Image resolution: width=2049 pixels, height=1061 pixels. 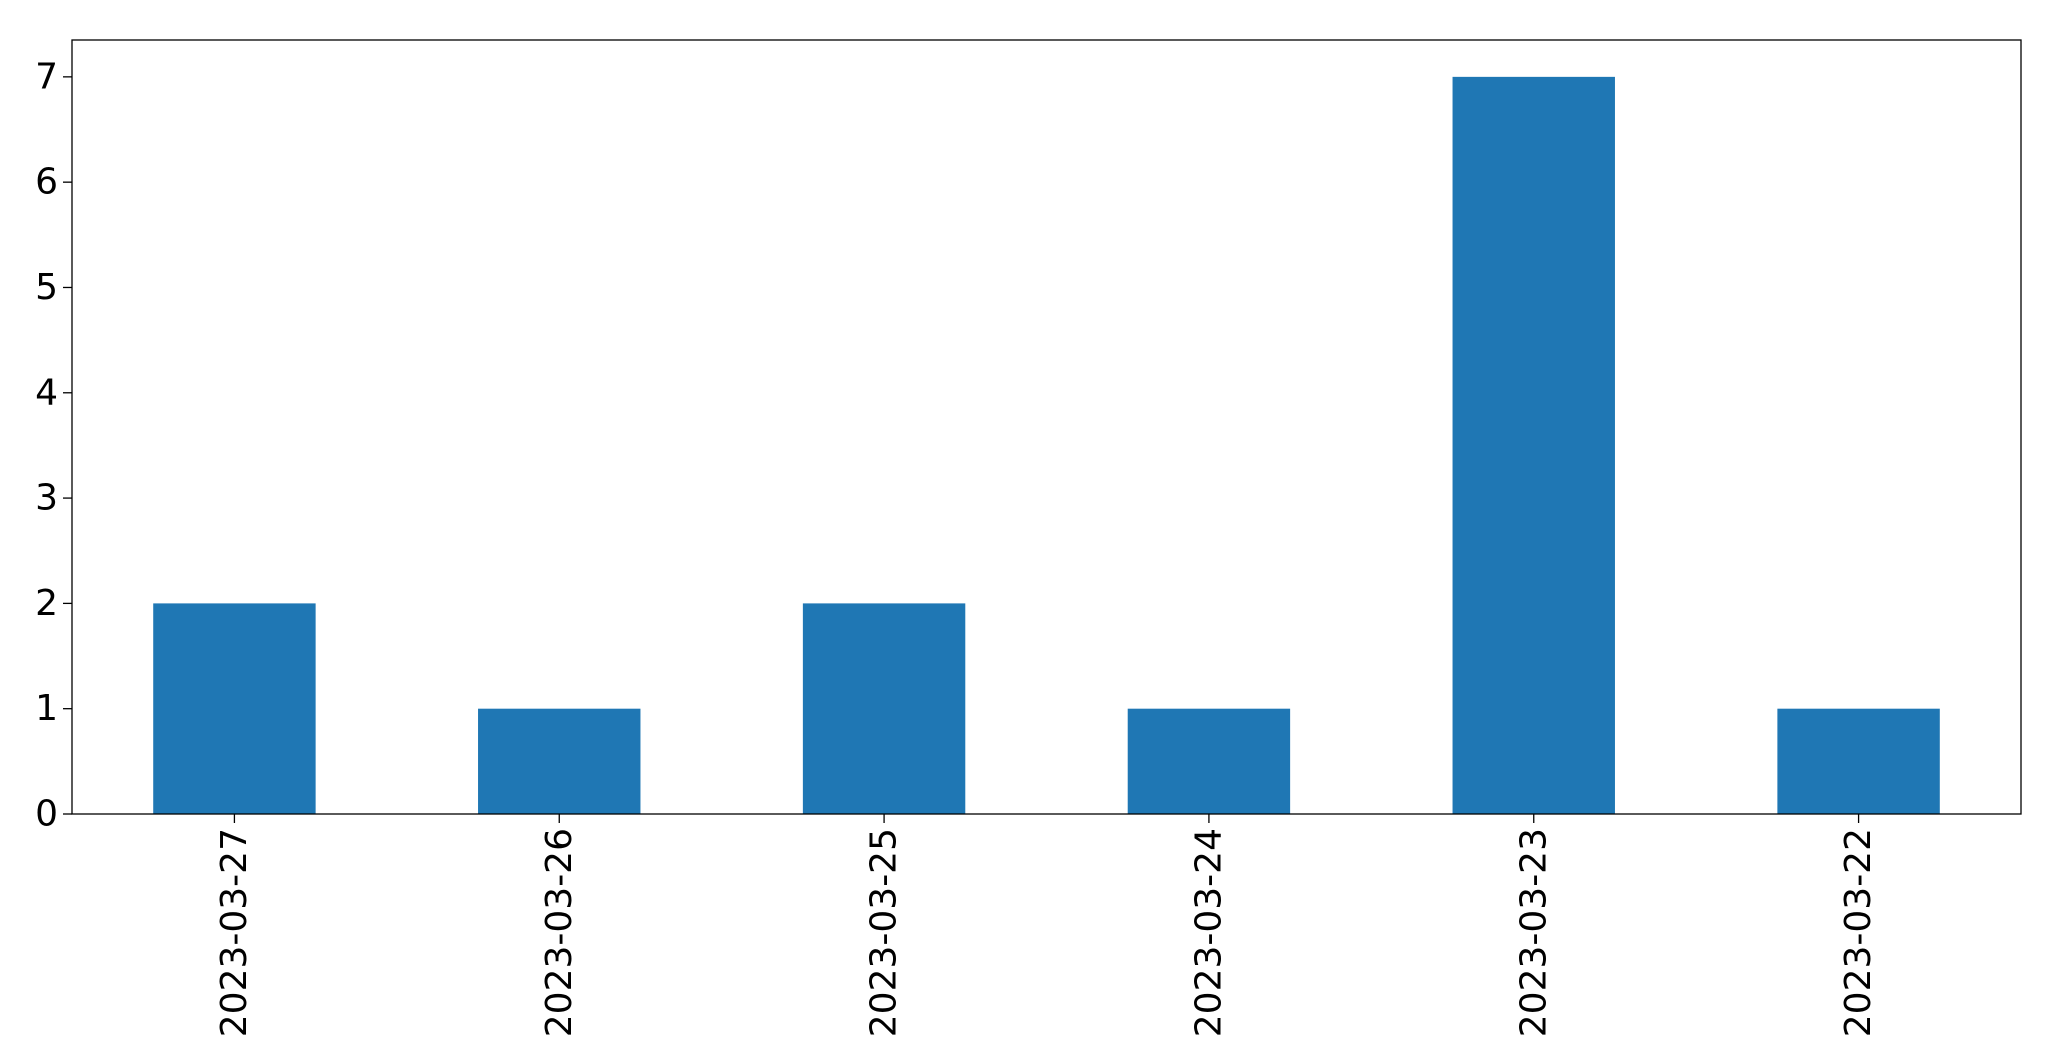 What do you see at coordinates (1858, 932) in the screenshot?
I see `x-tick-label: 2023-03-22` at bounding box center [1858, 932].